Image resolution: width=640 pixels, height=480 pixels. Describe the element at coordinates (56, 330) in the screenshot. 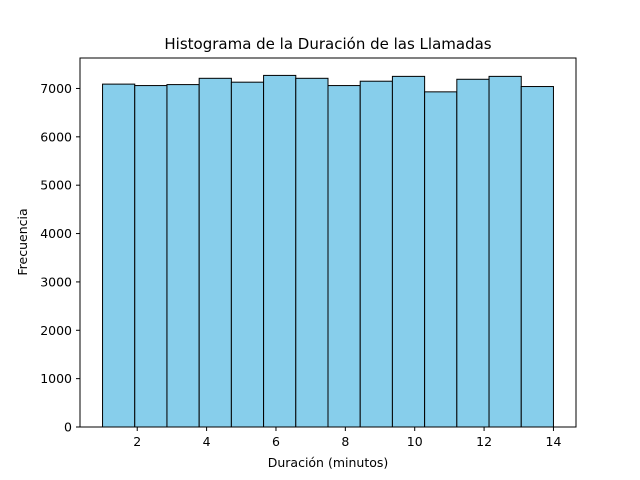

I see `y-tick-label: 2000` at that location.